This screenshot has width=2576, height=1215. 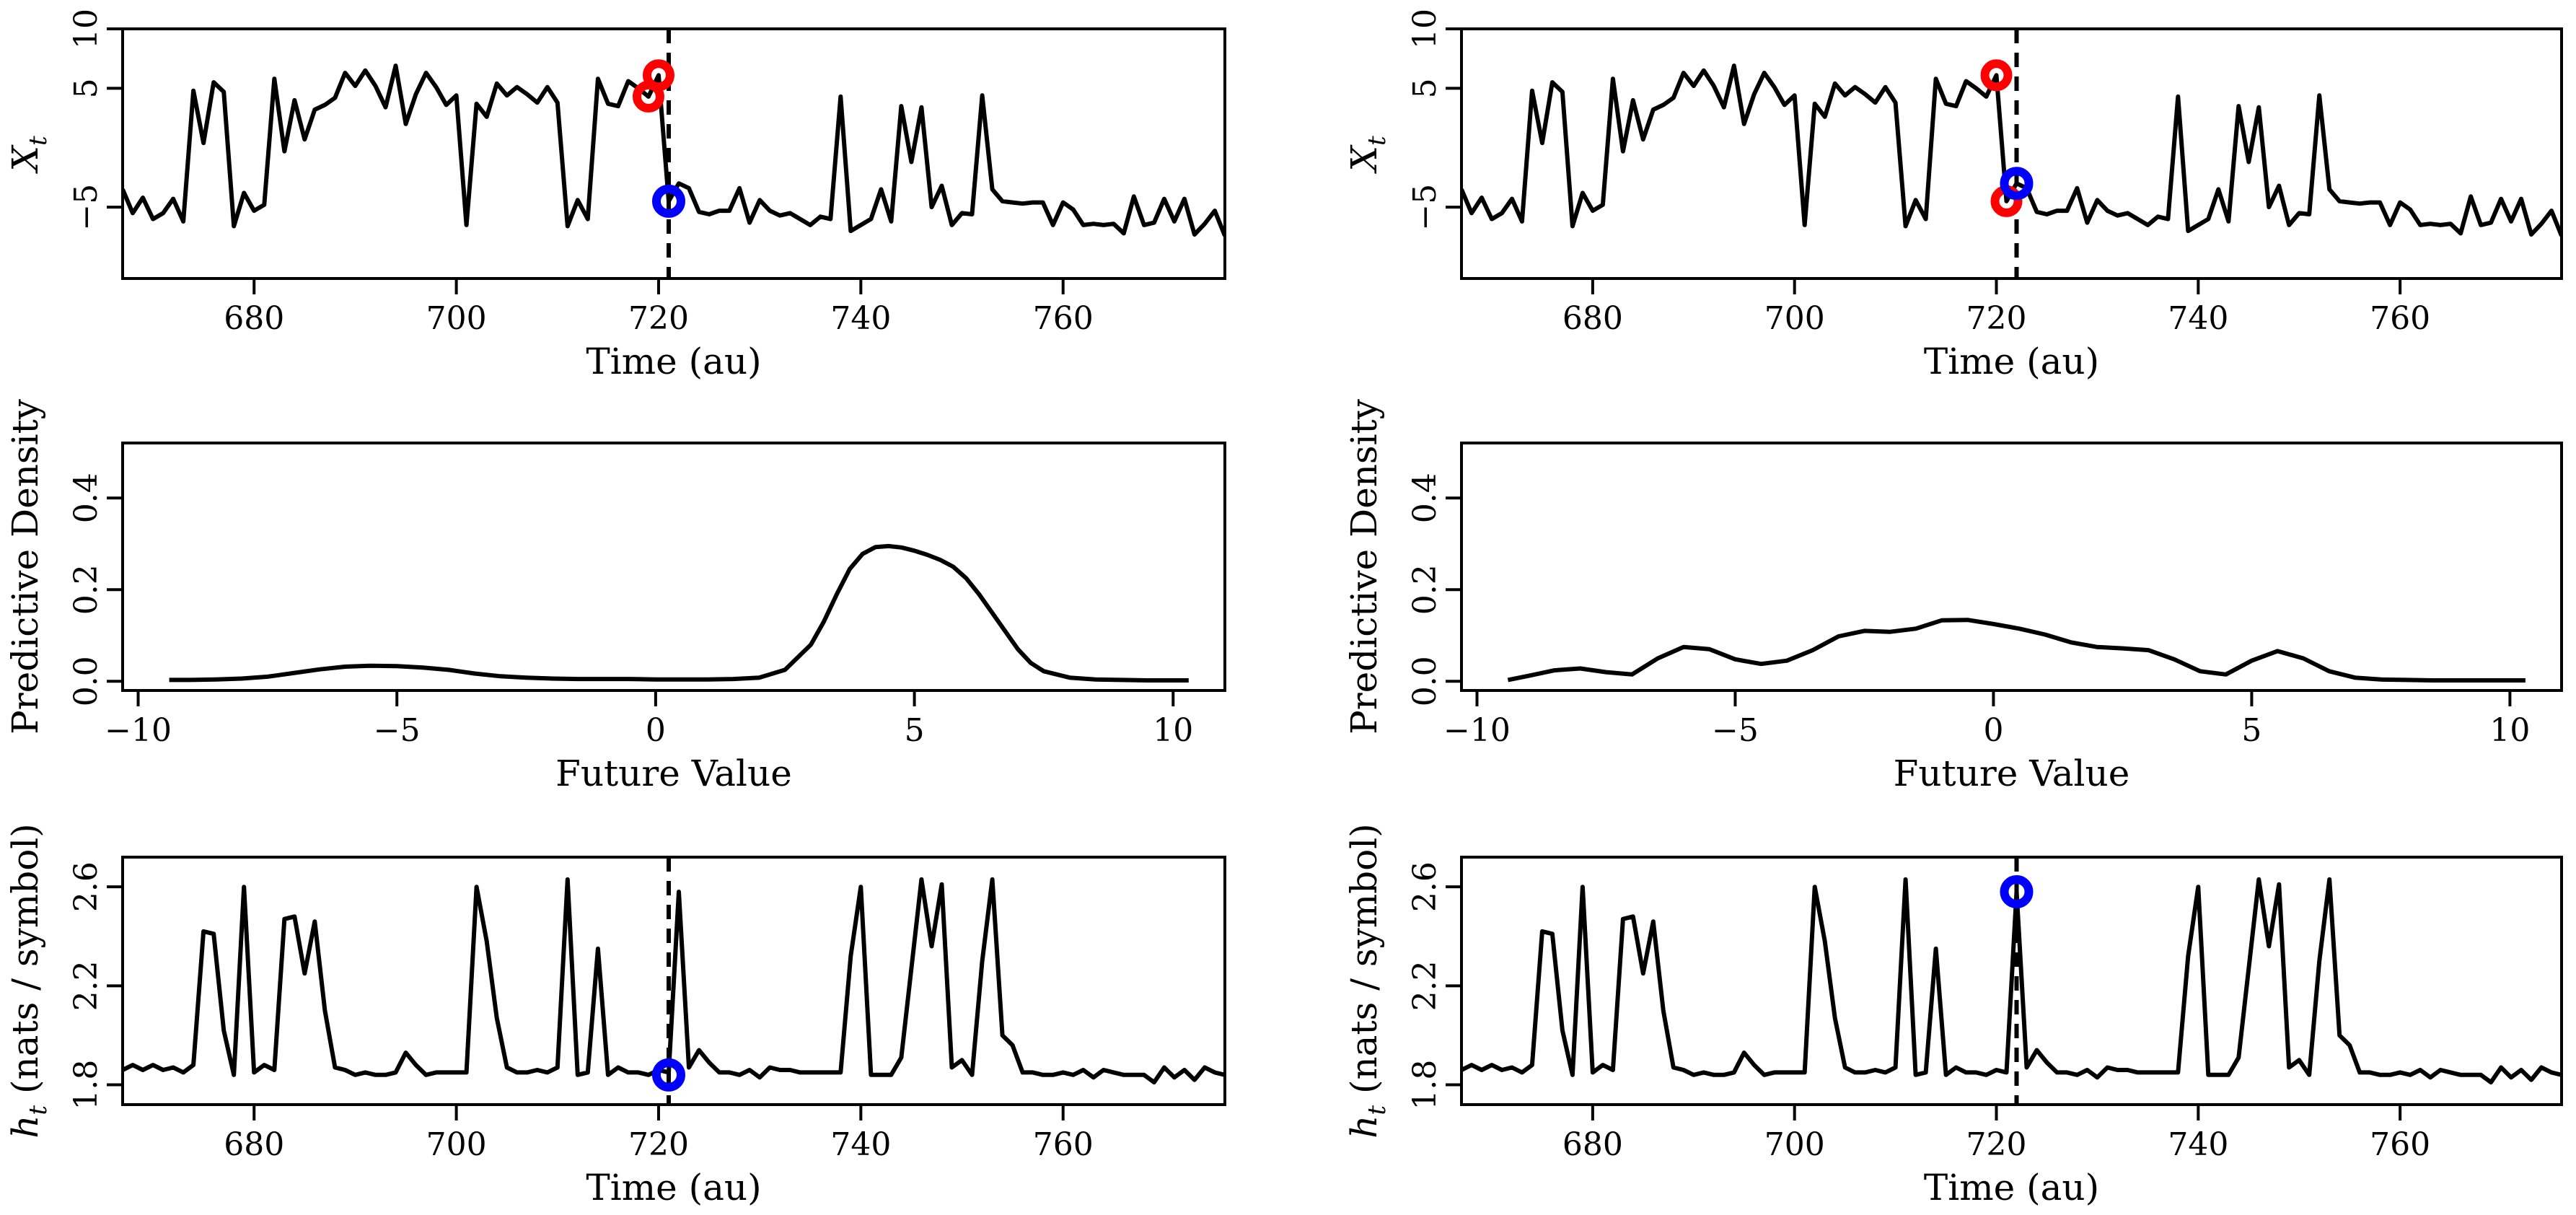 I want to click on series_right-panel: 680 700 720 740 760 −5 5 10 Time (au) Xt, so click(x=1953, y=195).